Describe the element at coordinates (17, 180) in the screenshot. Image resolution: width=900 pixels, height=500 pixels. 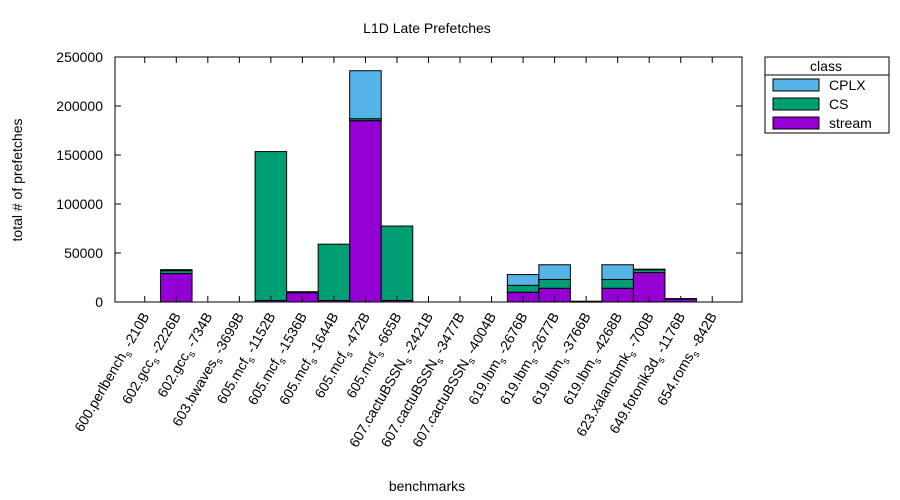
I see `y-axis-label: total # of prefetches` at that location.